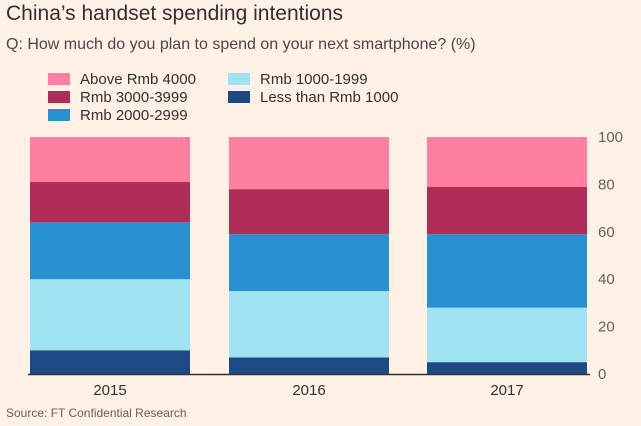 The width and height of the screenshot is (641, 426). What do you see at coordinates (329, 97) in the screenshot?
I see `legend-label-below-1000: Less than Rmb 1000` at bounding box center [329, 97].